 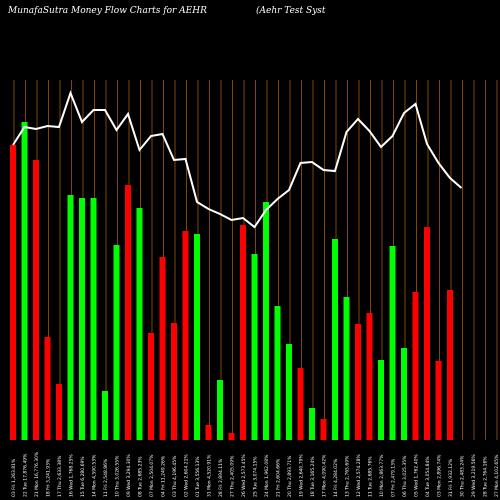 I want to click on x-axis-label: 05 Wed 1,762.40%, so click(x=417, y=475).